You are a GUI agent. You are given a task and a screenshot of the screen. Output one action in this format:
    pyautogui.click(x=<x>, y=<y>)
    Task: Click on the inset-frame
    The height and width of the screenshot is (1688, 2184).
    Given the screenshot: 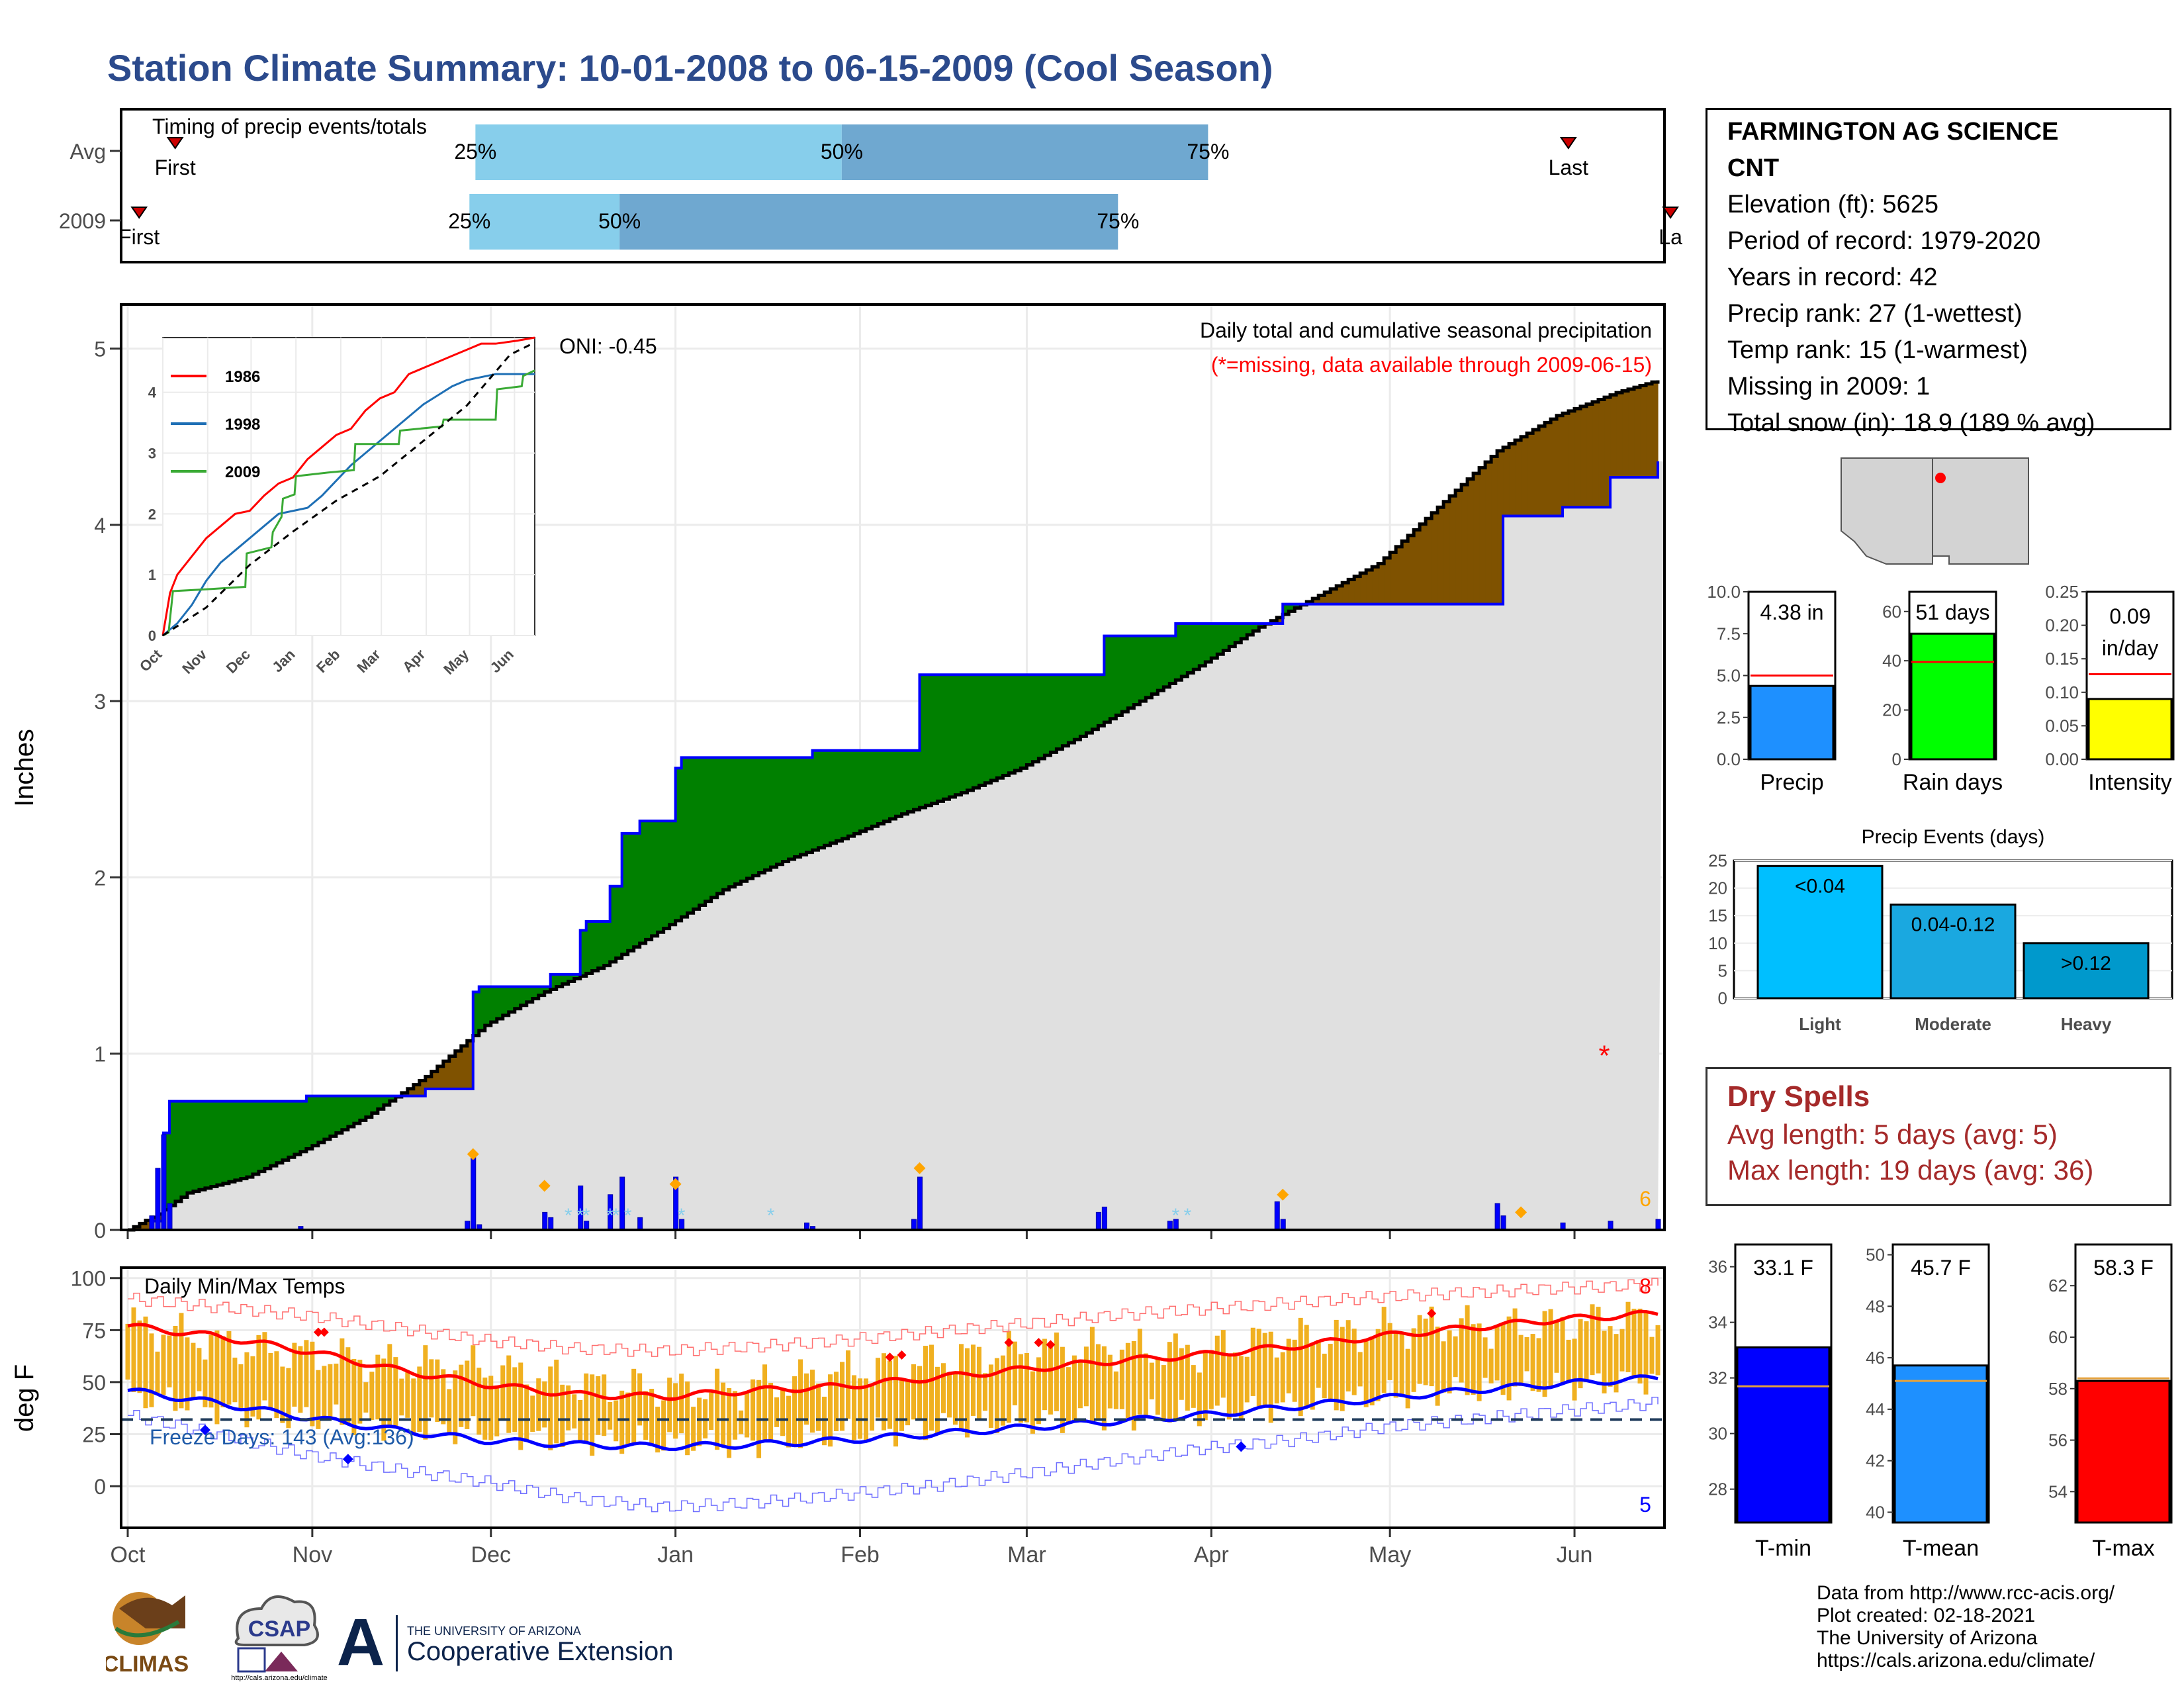 What is the action you would take?
    pyautogui.click(x=348, y=486)
    